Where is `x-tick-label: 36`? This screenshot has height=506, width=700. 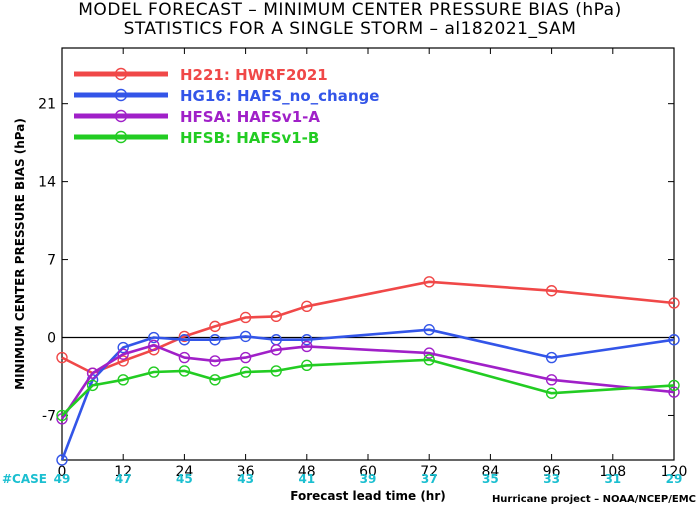 x-tick-label: 36 is located at coordinates (246, 472).